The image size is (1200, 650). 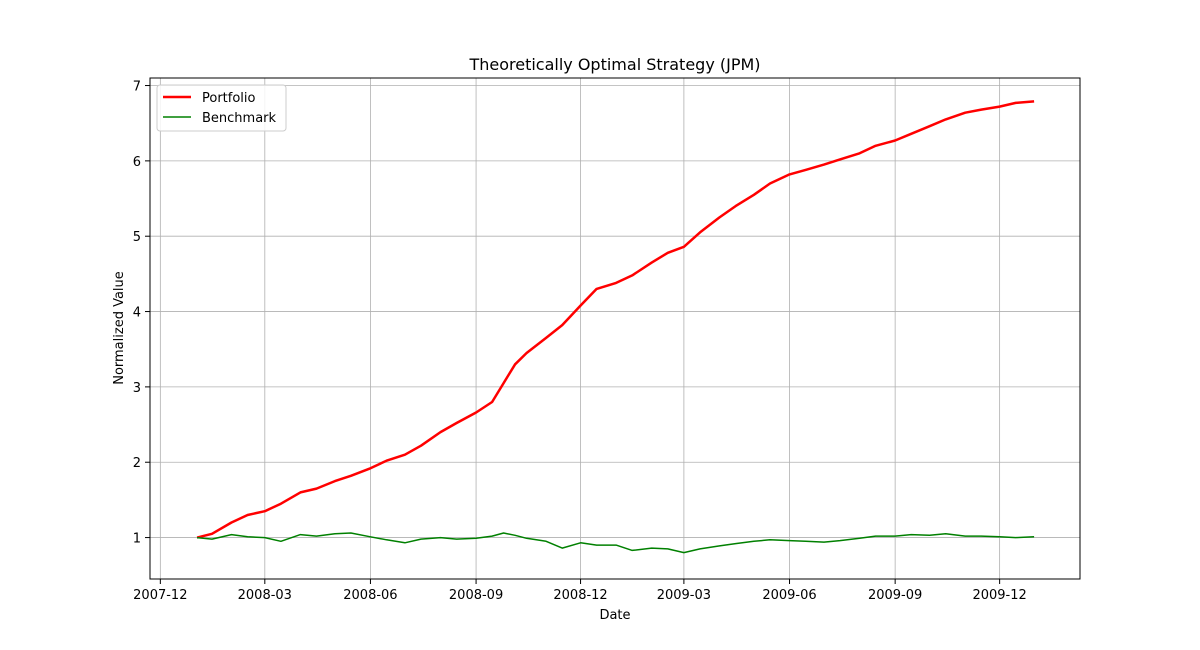 What do you see at coordinates (137, 539) in the screenshot?
I see `y-tick-label: 1` at bounding box center [137, 539].